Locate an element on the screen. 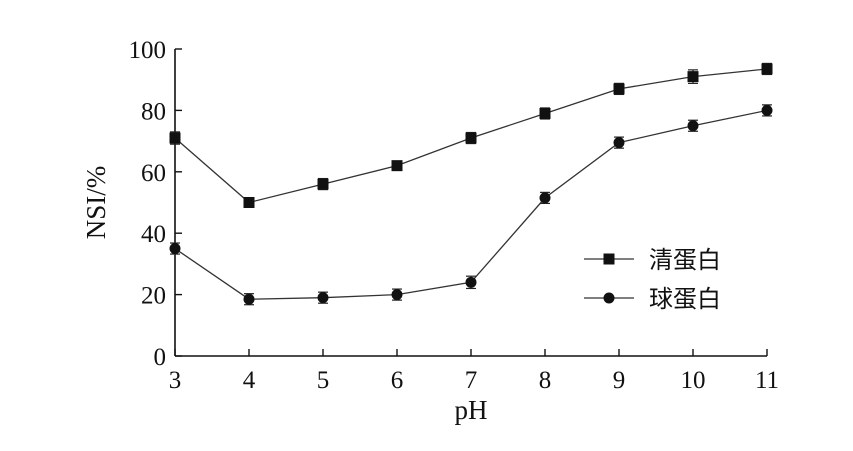 Image resolution: width=853 pixels, height=451 pixels. x-tick-label: 6 is located at coordinates (397, 380).